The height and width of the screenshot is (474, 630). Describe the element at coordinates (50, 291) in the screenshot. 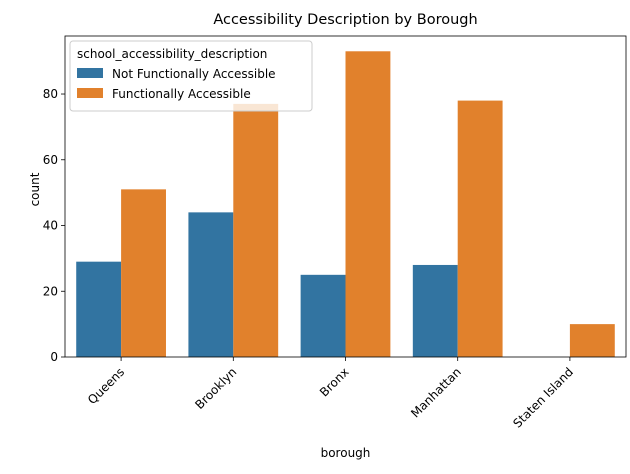

I see `y-tick-label: 20` at that location.